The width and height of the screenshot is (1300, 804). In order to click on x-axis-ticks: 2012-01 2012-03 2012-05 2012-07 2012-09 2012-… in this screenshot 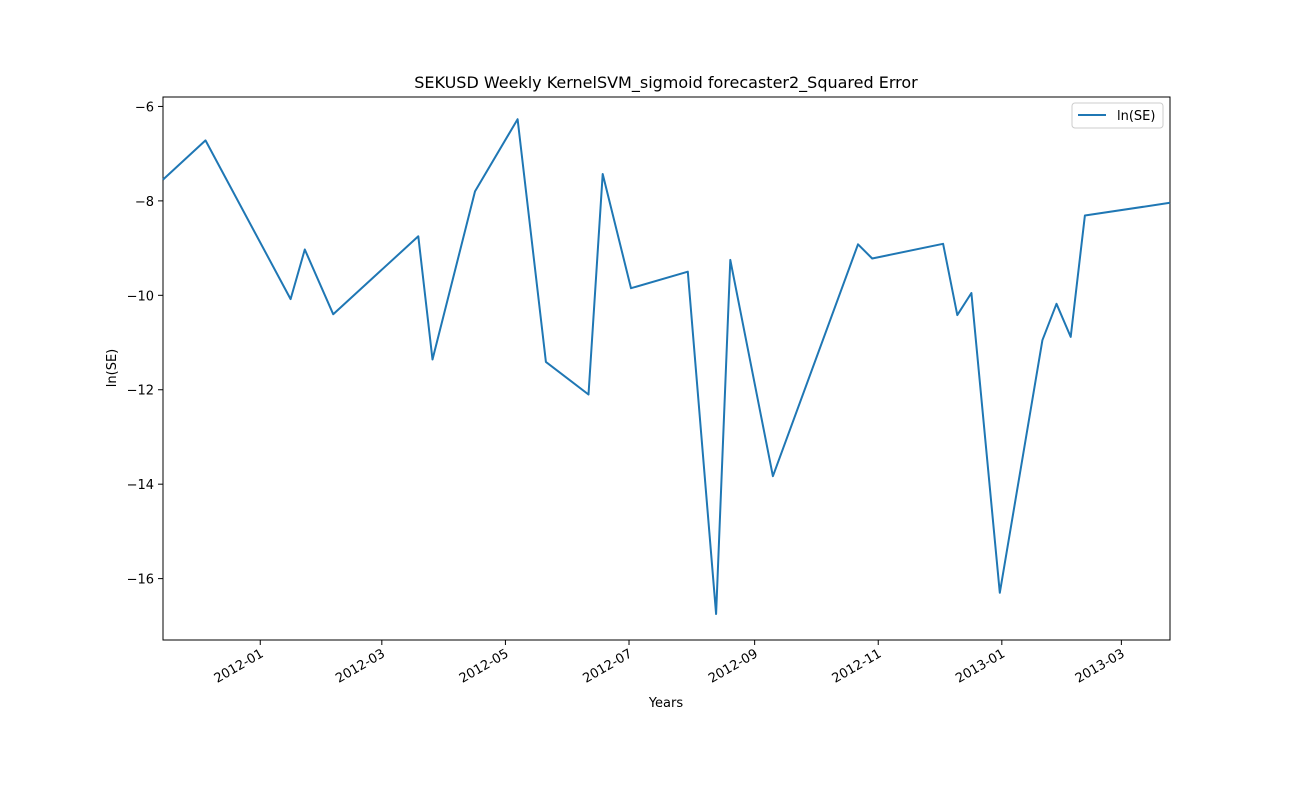, I will do `click(670, 663)`.